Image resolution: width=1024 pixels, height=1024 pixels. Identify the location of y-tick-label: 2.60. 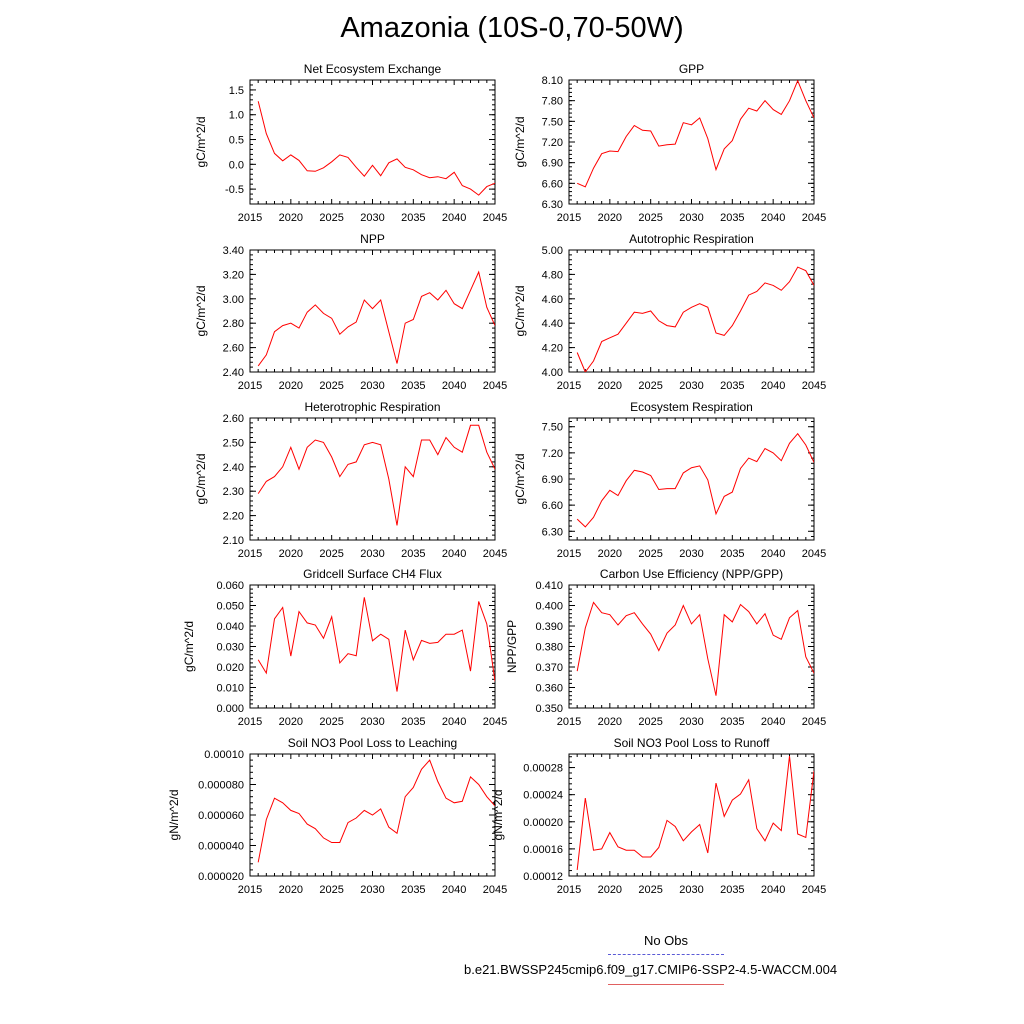
(233, 419).